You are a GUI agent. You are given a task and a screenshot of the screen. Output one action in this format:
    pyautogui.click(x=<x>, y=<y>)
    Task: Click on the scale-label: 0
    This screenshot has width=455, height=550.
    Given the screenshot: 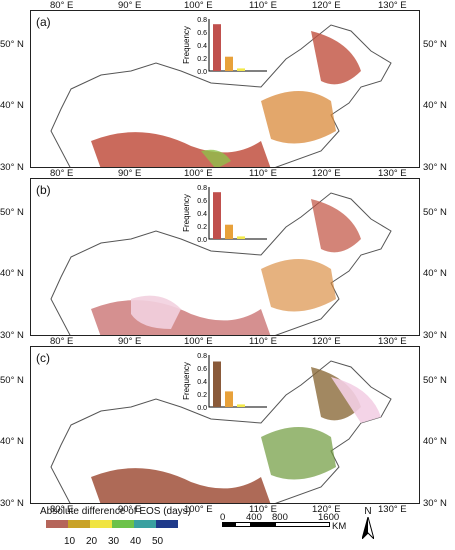 What is the action you would take?
    pyautogui.click(x=223, y=517)
    